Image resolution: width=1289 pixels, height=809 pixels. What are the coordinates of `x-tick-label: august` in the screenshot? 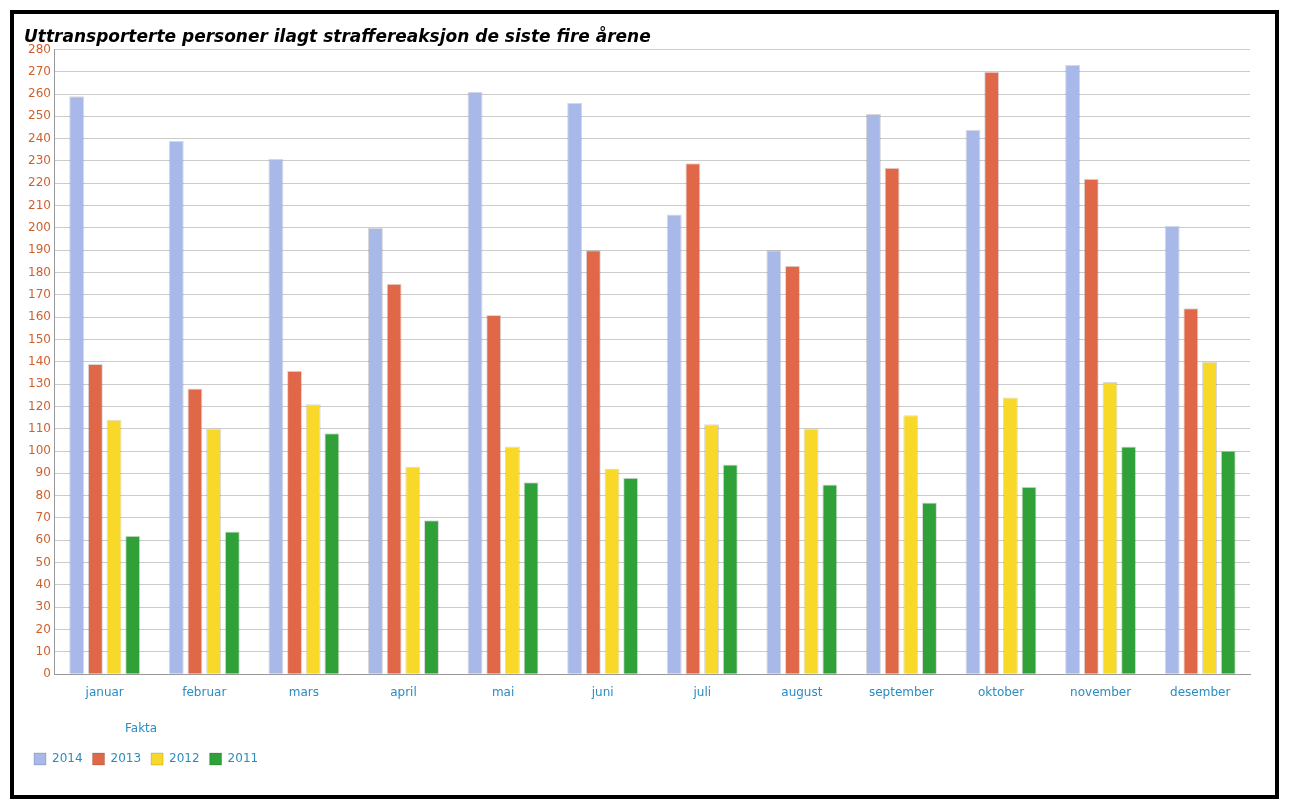 It's located at (802, 691).